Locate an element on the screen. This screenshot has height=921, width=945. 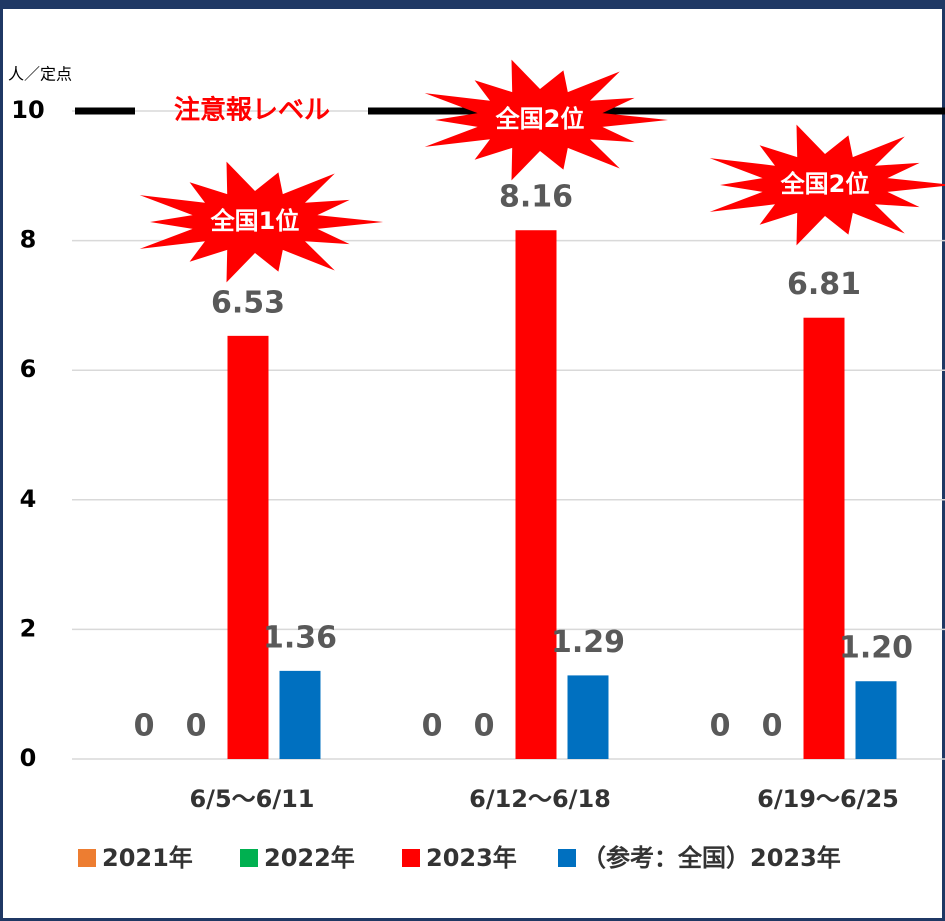
data-label: 6.81 is located at coordinates (824, 284).